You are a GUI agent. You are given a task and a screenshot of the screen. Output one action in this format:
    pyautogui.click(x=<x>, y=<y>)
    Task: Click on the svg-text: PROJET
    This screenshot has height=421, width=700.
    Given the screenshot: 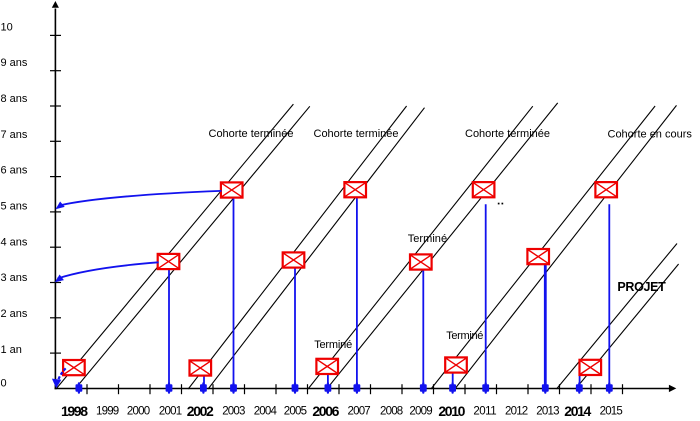 What is the action you would take?
    pyautogui.click(x=641, y=287)
    